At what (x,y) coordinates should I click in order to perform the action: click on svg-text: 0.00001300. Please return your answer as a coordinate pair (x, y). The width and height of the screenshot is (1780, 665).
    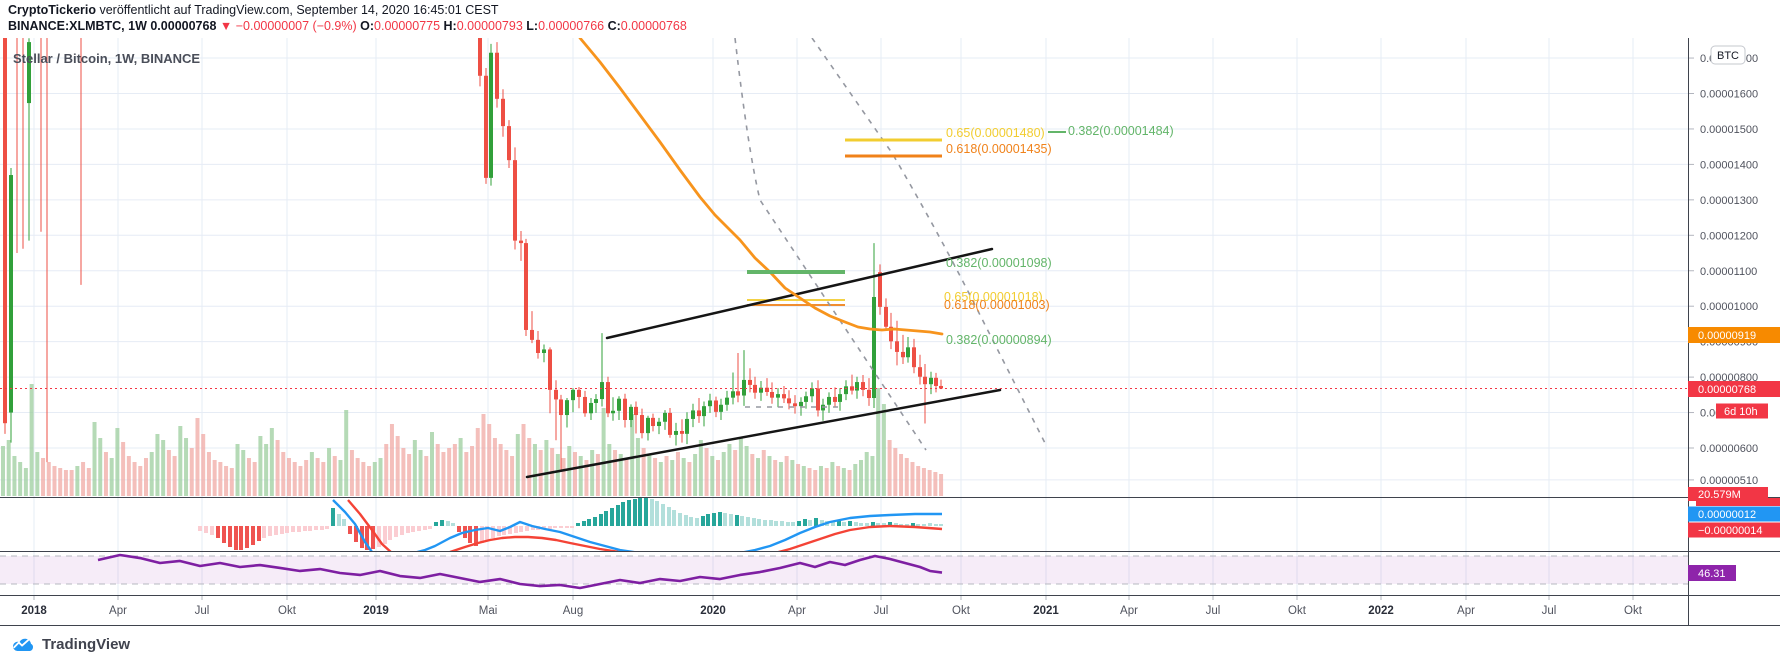
    Looking at the image, I should click on (1729, 201).